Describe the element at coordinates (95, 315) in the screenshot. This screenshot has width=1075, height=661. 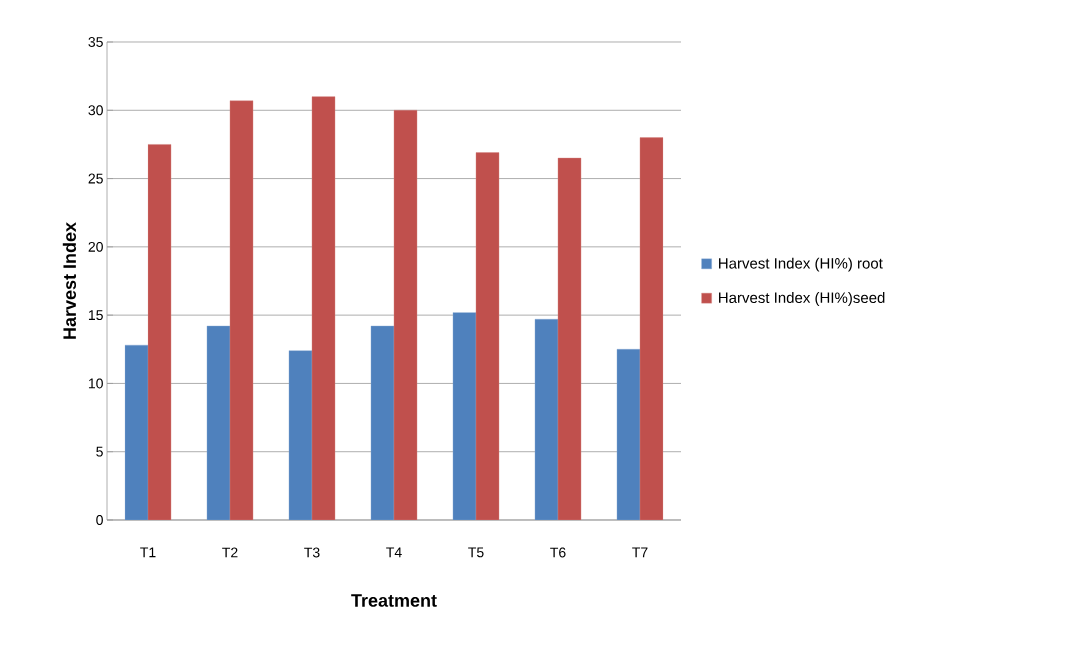
I see `y-tick-label: 15` at that location.